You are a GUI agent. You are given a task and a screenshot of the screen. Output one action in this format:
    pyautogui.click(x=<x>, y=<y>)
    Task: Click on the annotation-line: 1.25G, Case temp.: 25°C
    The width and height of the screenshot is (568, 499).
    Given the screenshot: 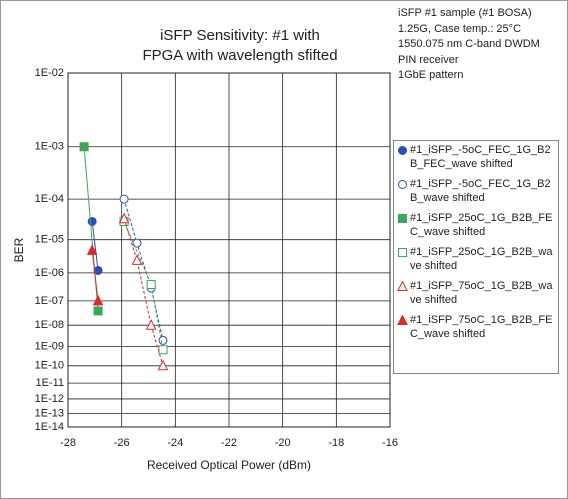 What is the action you would take?
    pyautogui.click(x=460, y=28)
    